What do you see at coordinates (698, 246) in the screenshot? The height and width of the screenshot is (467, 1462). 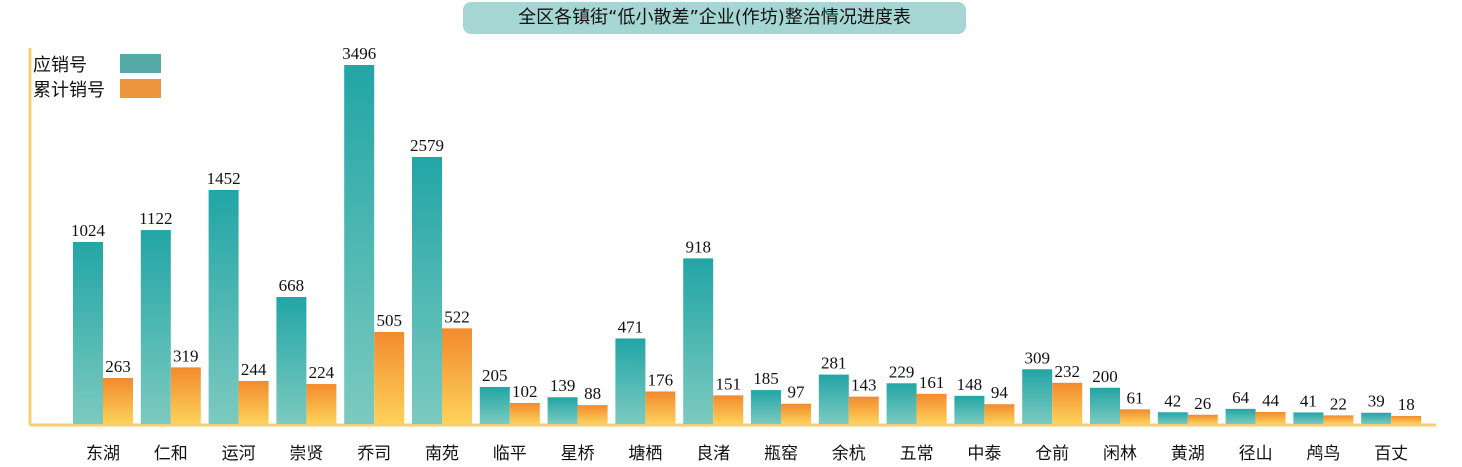 I see `data-label-target-9: 918` at bounding box center [698, 246].